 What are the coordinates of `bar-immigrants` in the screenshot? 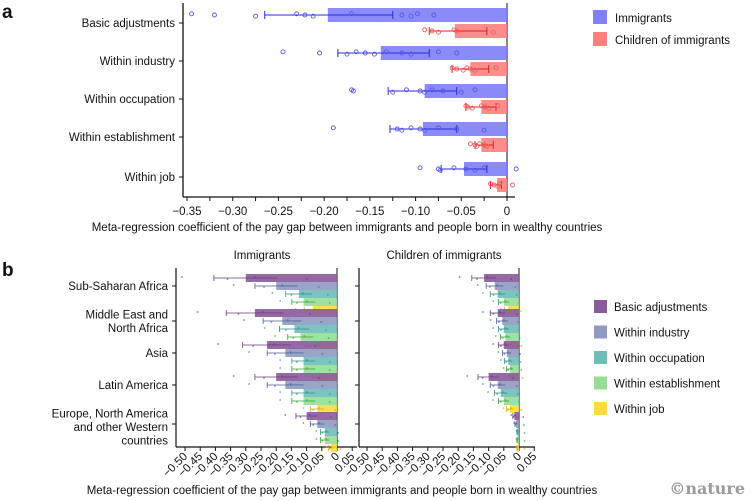 It's located at (417, 15).